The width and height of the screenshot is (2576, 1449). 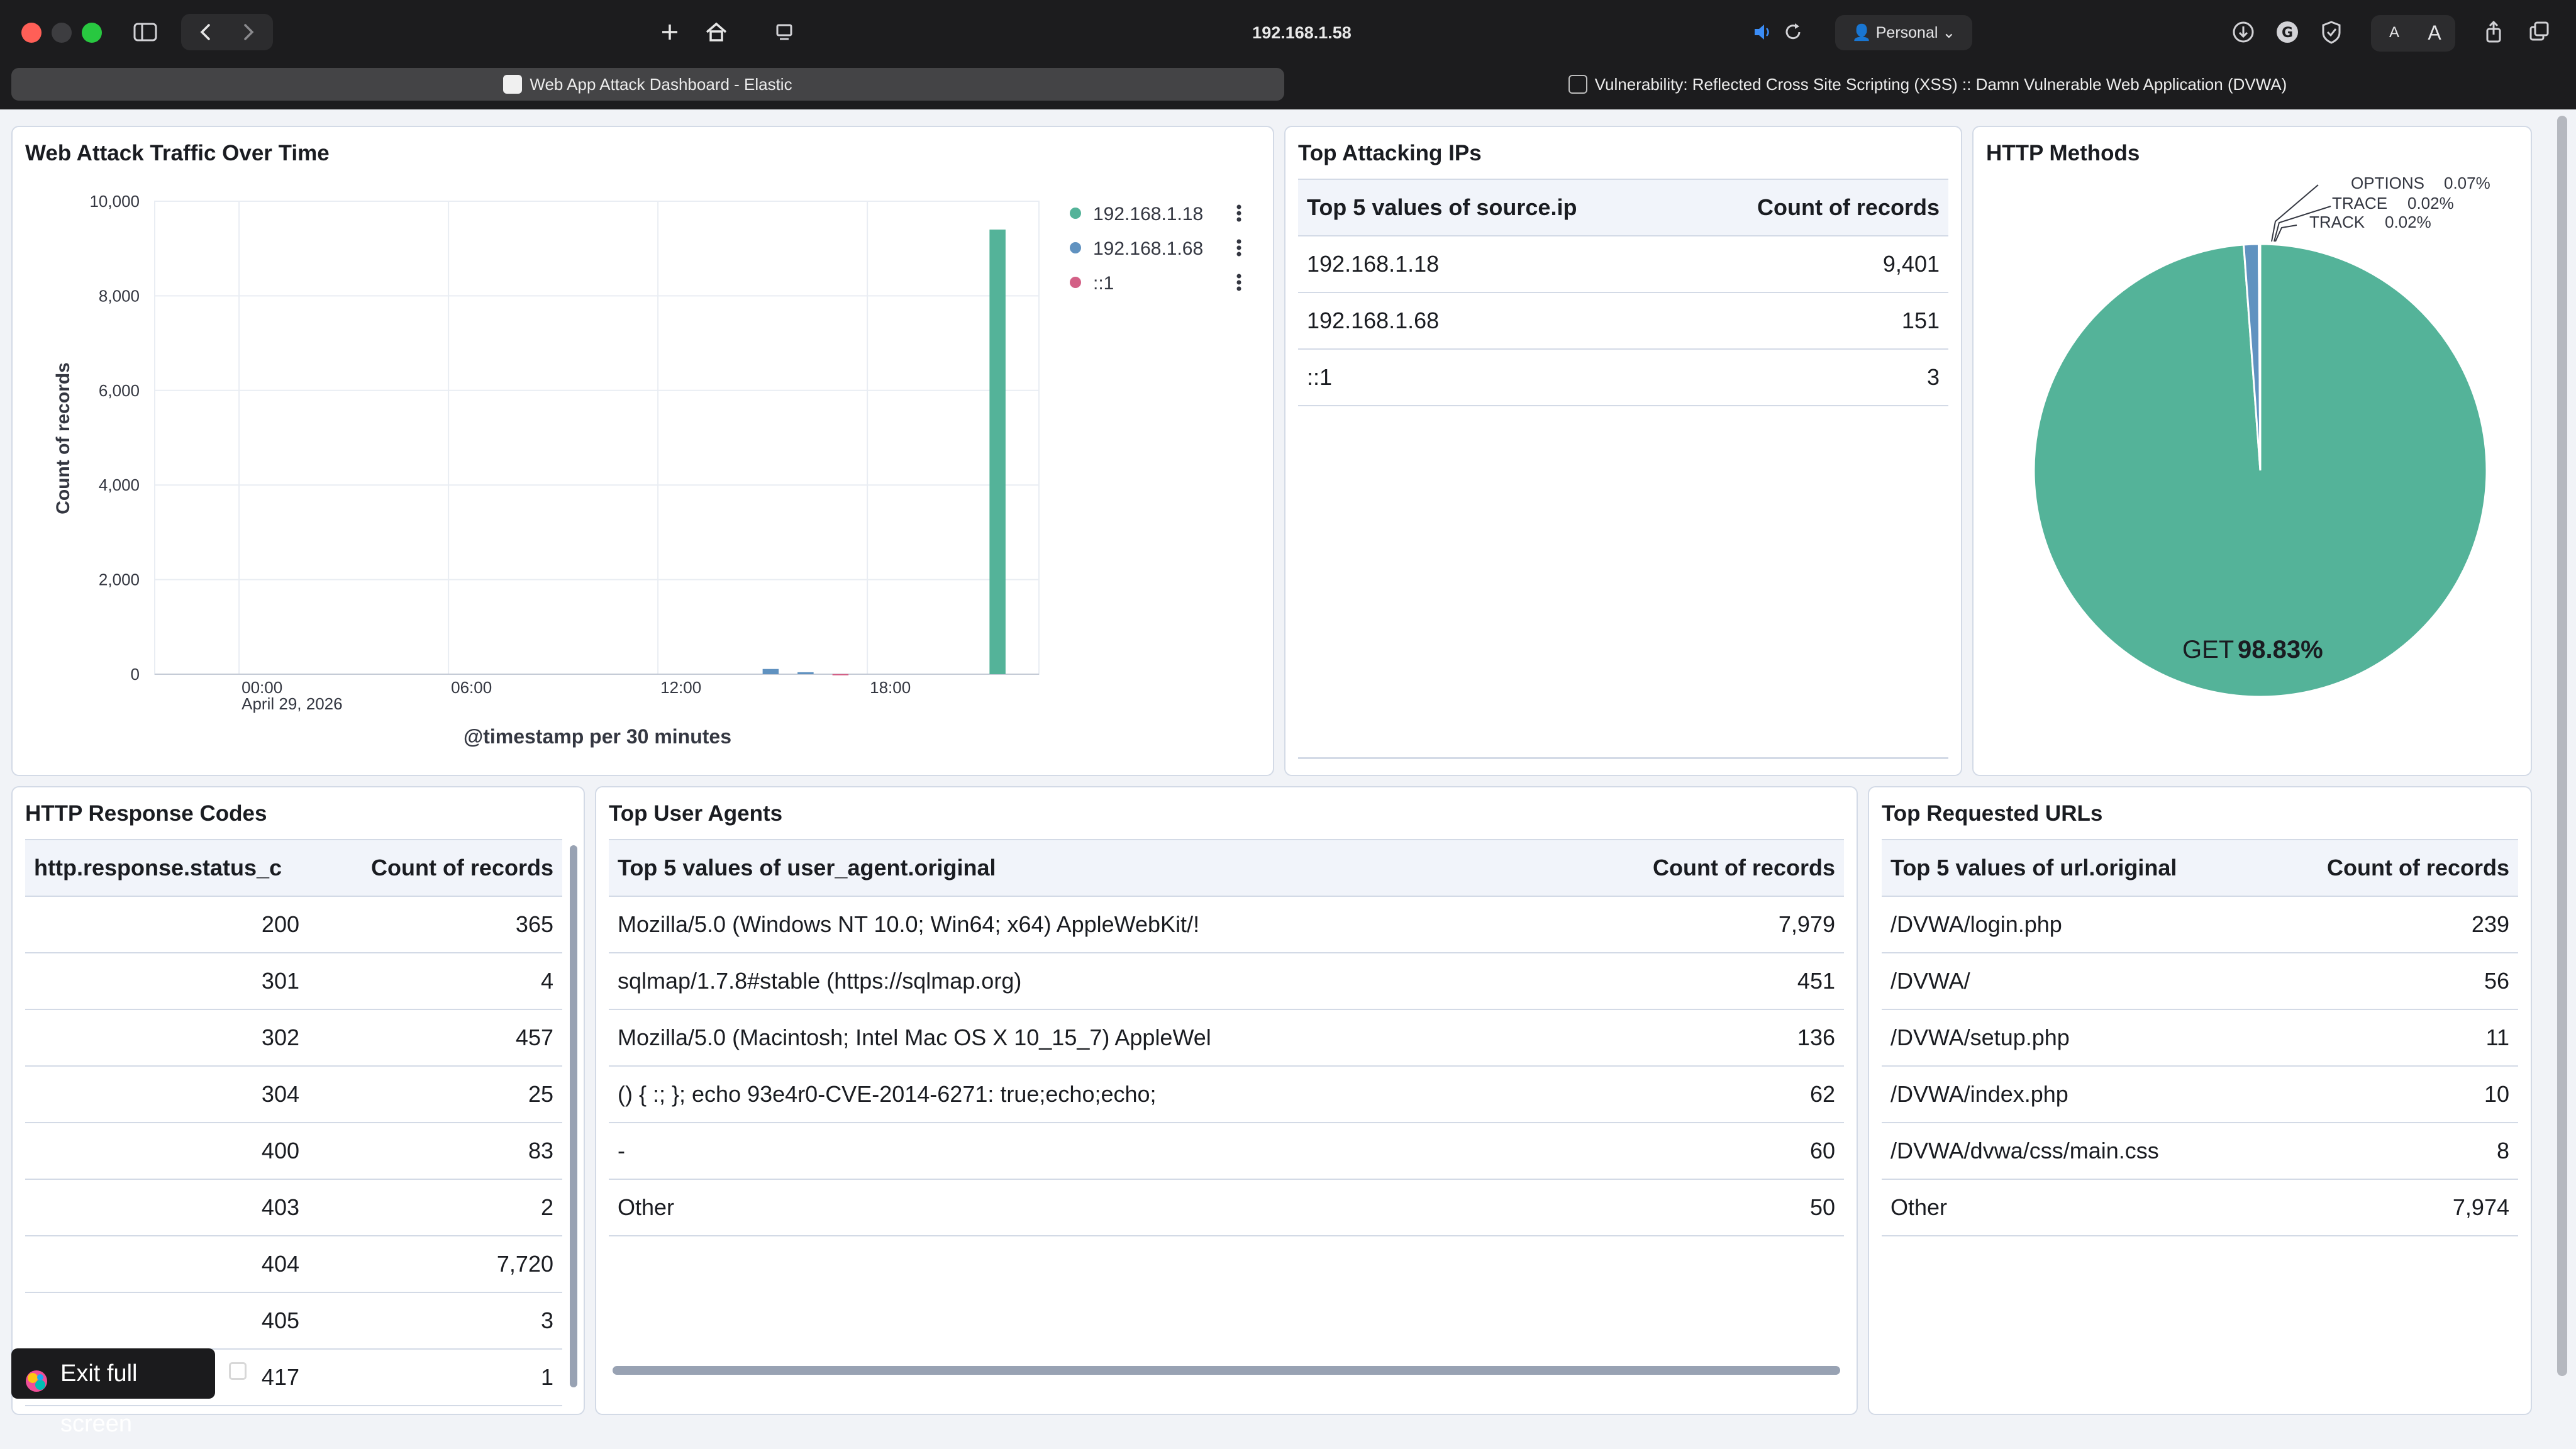 I want to click on horizontal-scrollbar, so click(x=1226, y=1370).